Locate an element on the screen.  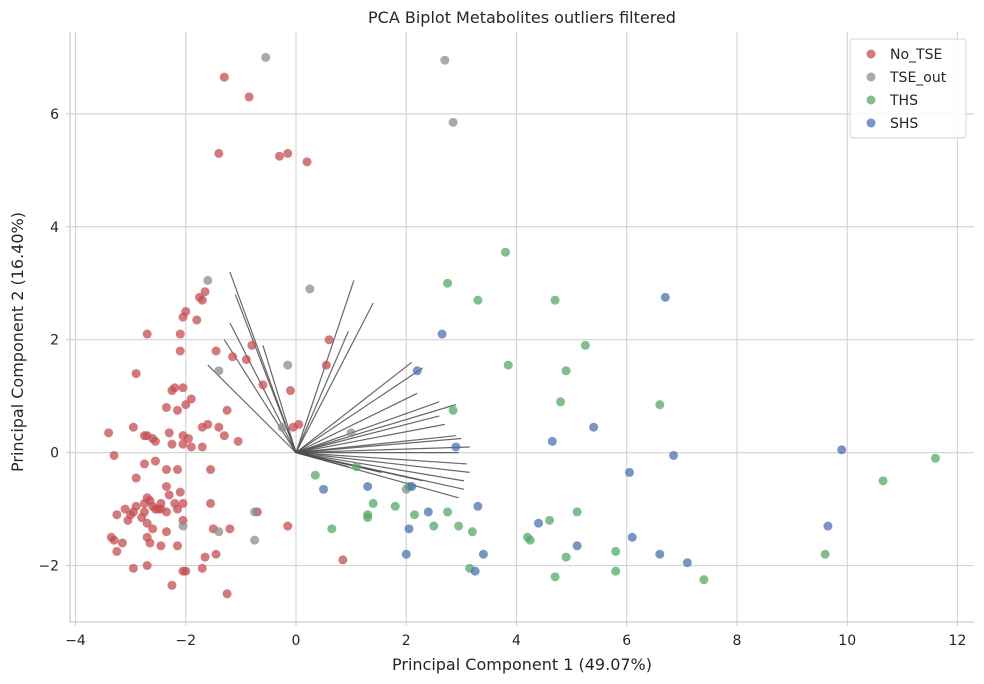
legend: No_TSE TSE_out THS SHS is located at coordinates (908, 88).